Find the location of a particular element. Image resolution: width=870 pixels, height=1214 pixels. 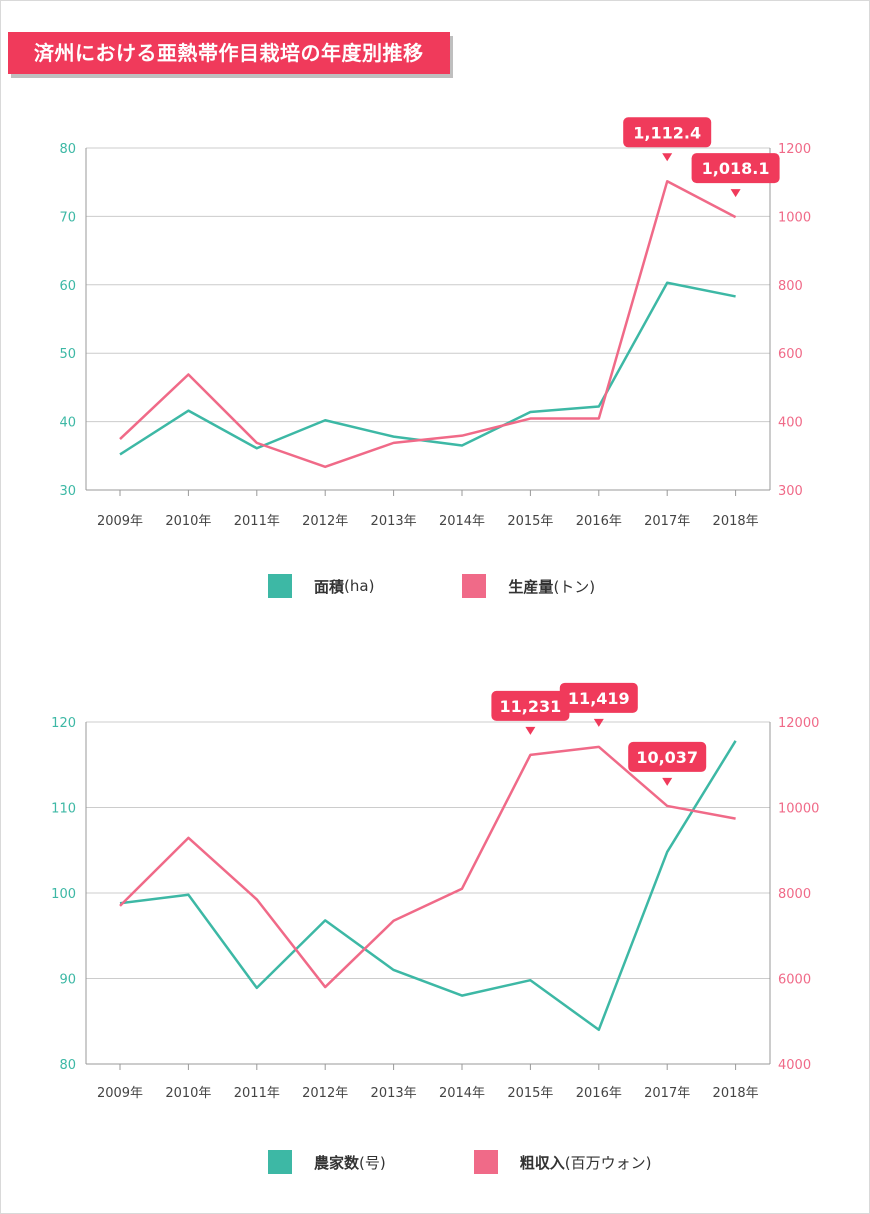

left-tick-label: 120 is located at coordinates (63, 723).